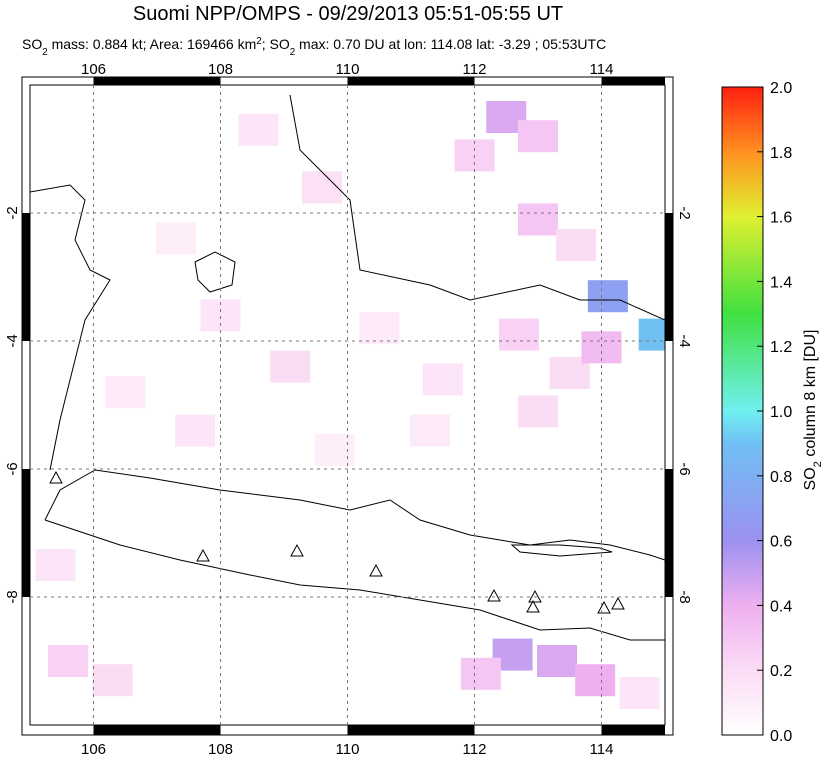 Image resolution: width=823 pixels, height=764 pixels. What do you see at coordinates (337, 542) in the screenshot?
I see `volcanoes` at bounding box center [337, 542].